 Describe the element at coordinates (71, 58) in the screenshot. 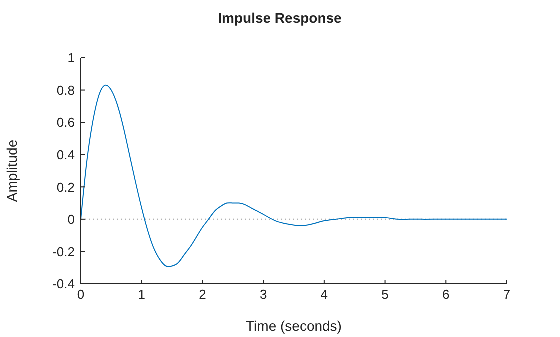

I see `y-tick-label: 1` at that location.